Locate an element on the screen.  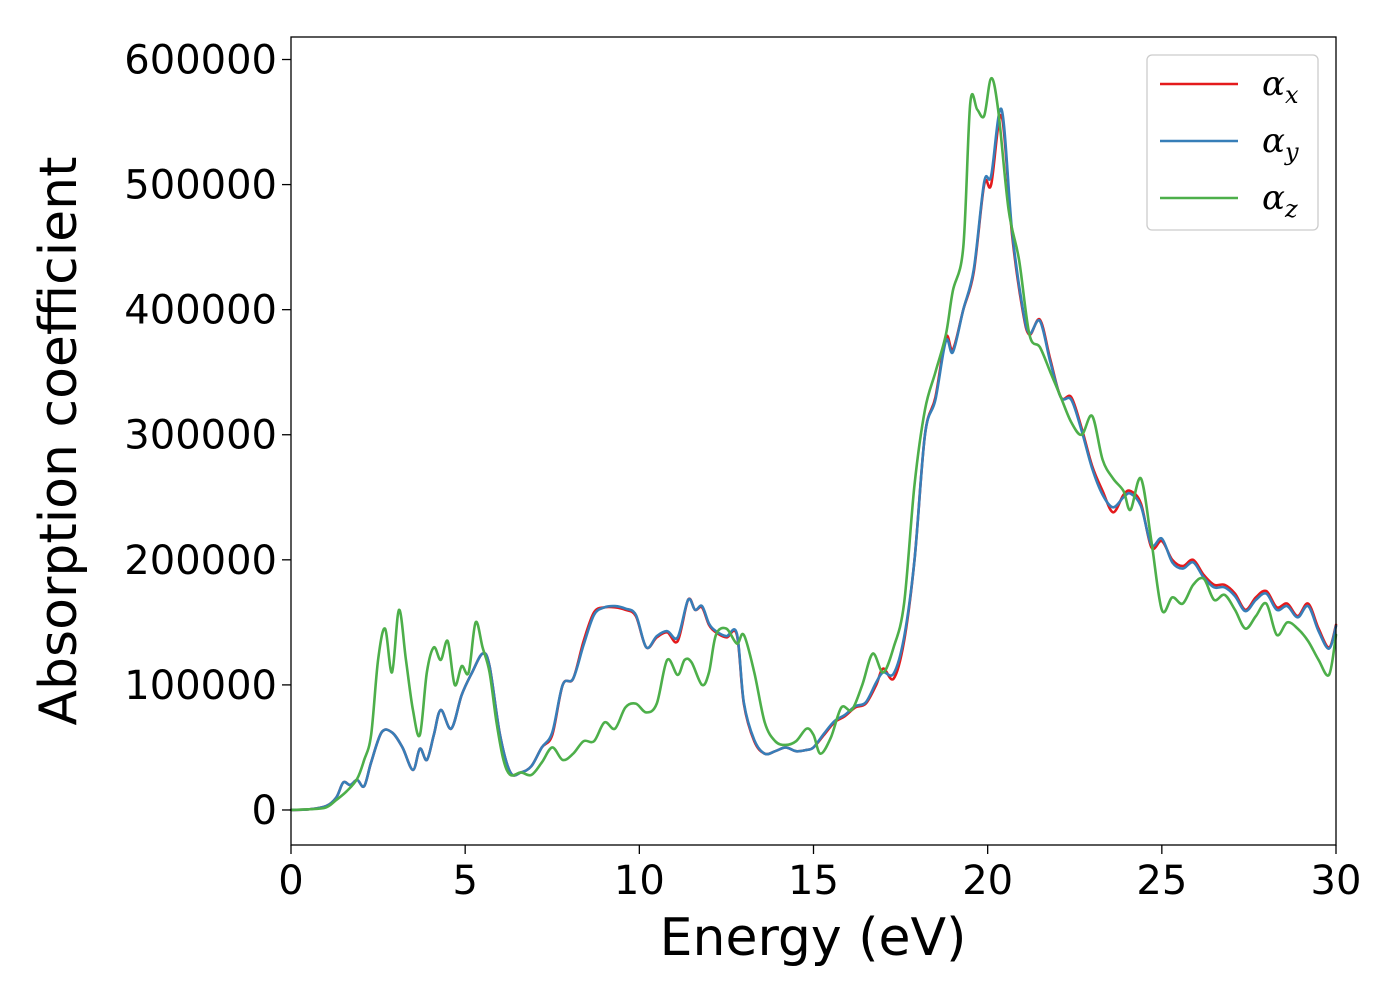
y-tick-label: 500000 is located at coordinates (200, 186).